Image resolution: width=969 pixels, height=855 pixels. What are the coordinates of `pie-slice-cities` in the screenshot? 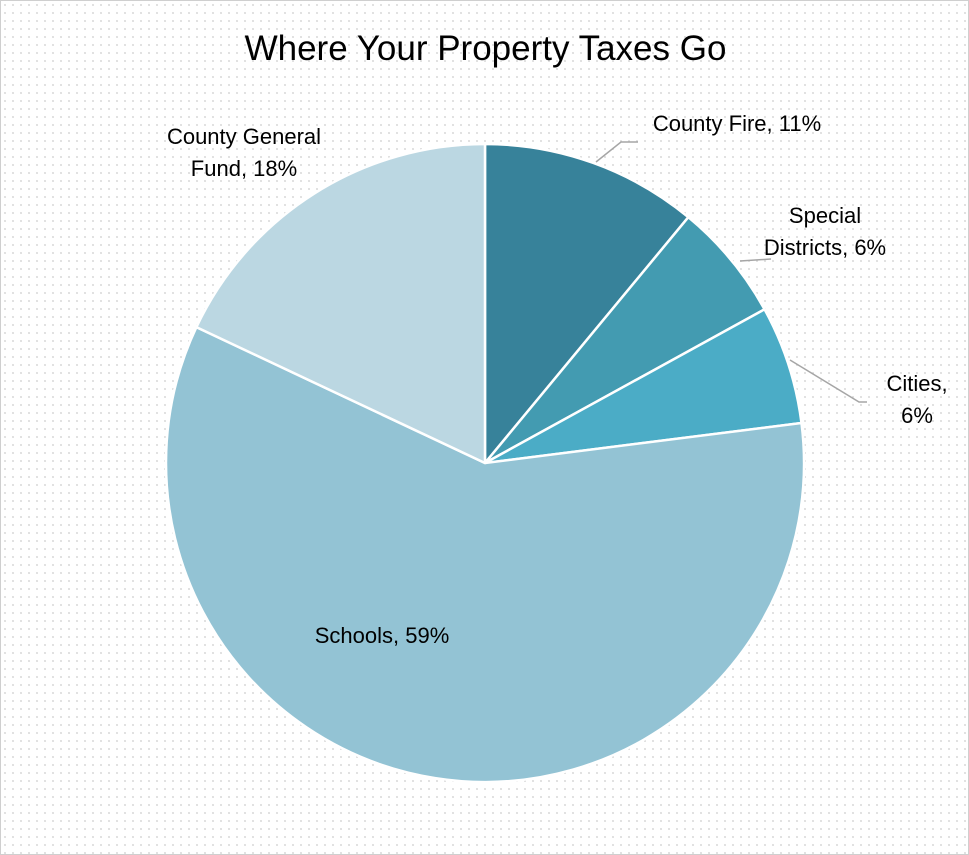 It's located at (643, 386).